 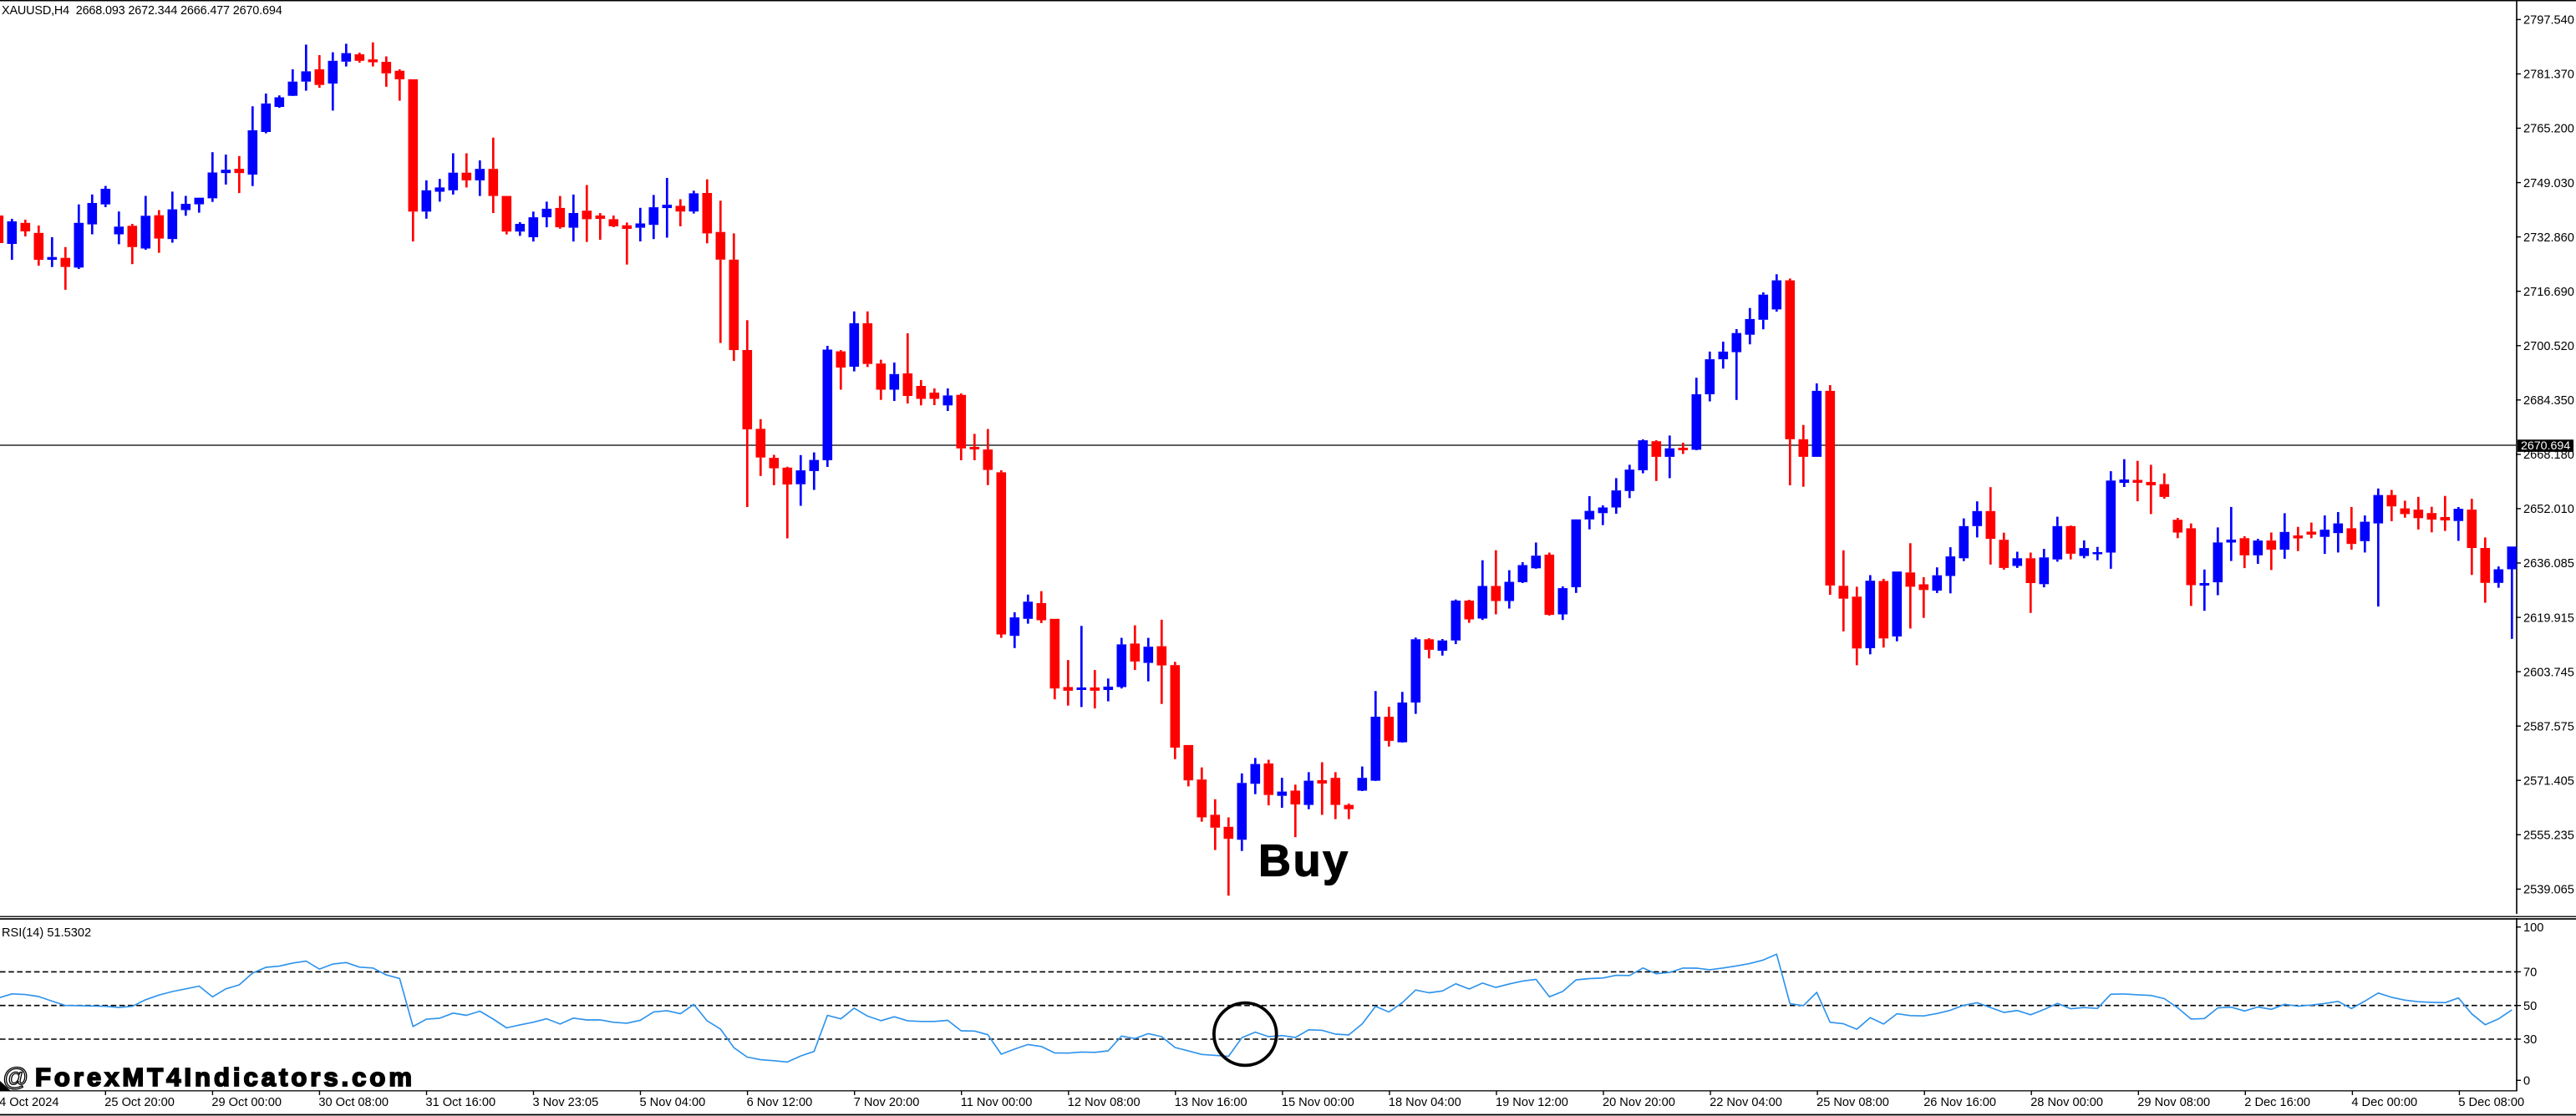 What do you see at coordinates (566, 1102) in the screenshot?
I see `svg-text: 3 Nov 23:05` at bounding box center [566, 1102].